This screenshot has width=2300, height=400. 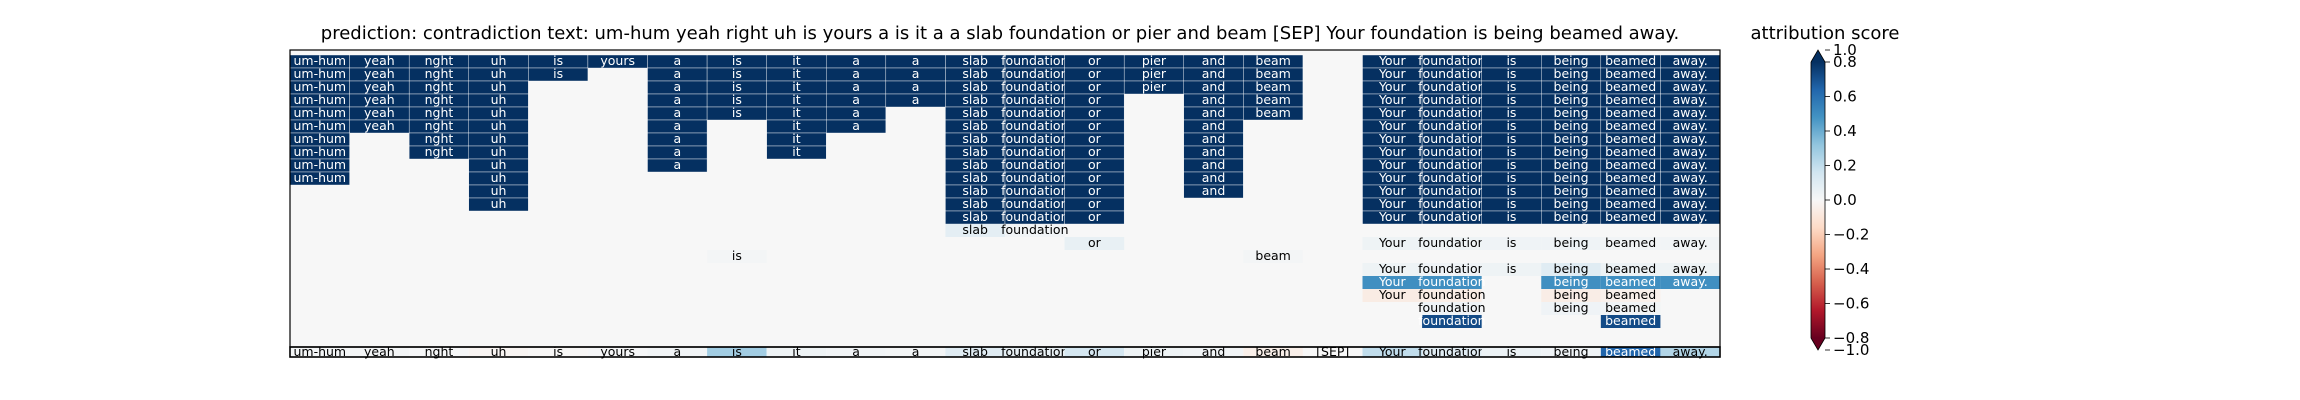 I want to click on colorbar-tick-label: −0.2, so click(x=1851, y=235).